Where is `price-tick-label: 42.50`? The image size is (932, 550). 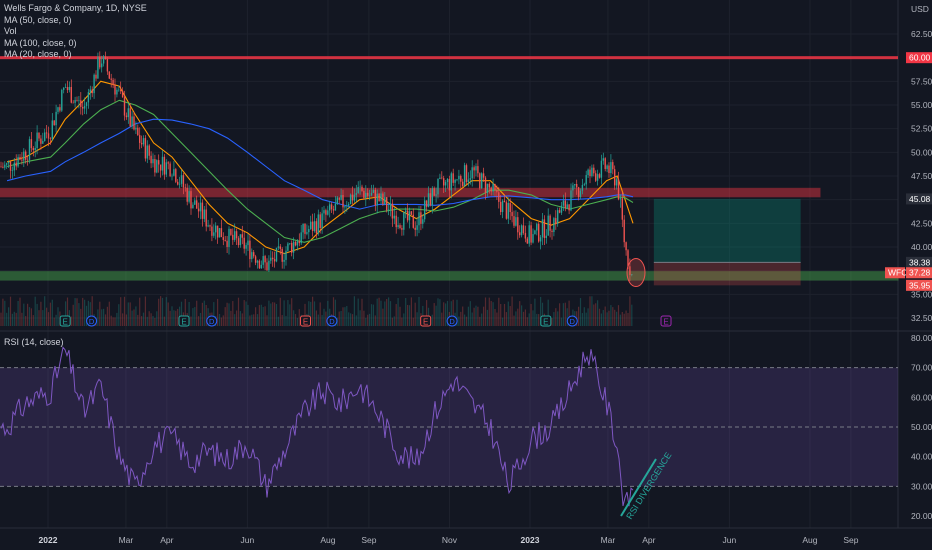
price-tick-label: 42.50 is located at coordinates (921, 223).